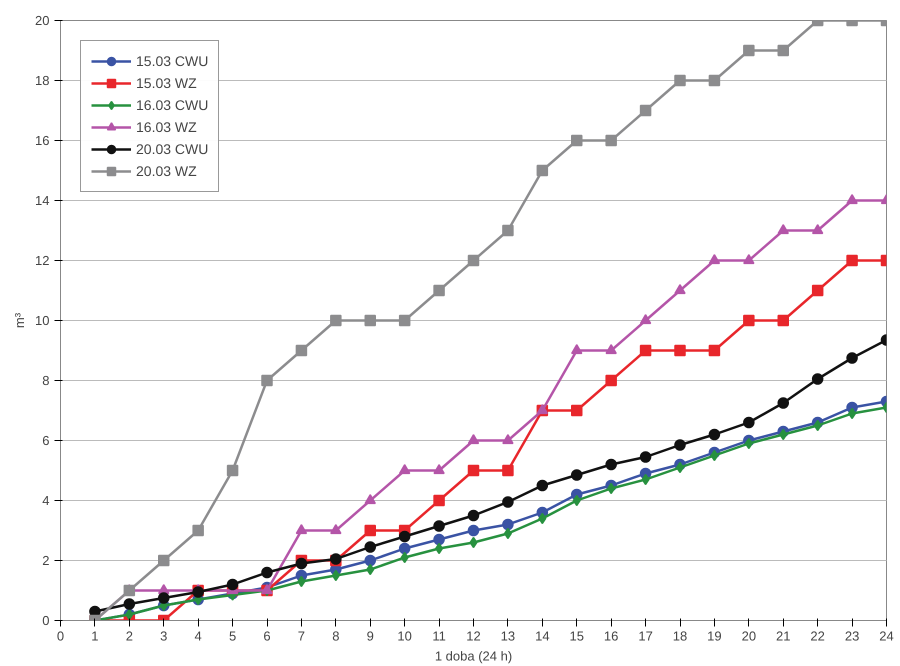  I want to click on x-tick-label: 17, so click(645, 636).